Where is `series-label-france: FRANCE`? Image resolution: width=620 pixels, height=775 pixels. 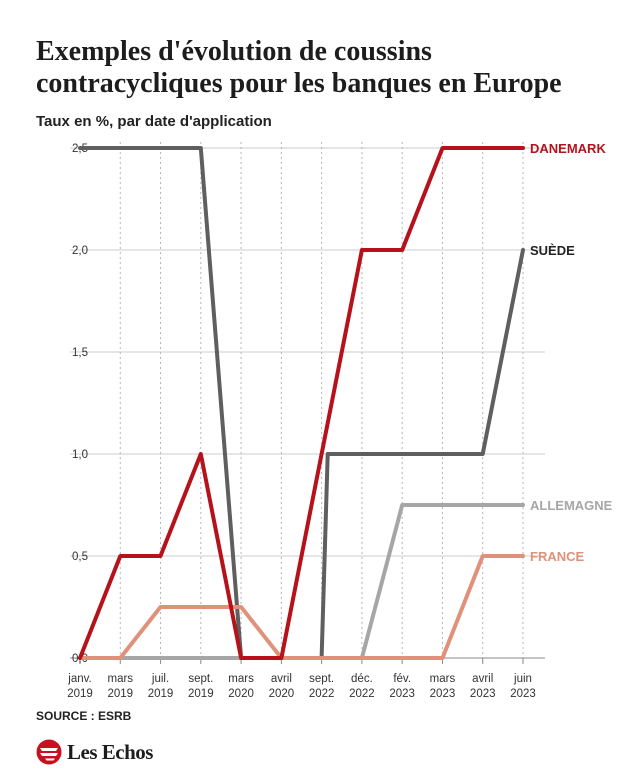
series-label-france: FRANCE is located at coordinates (557, 556).